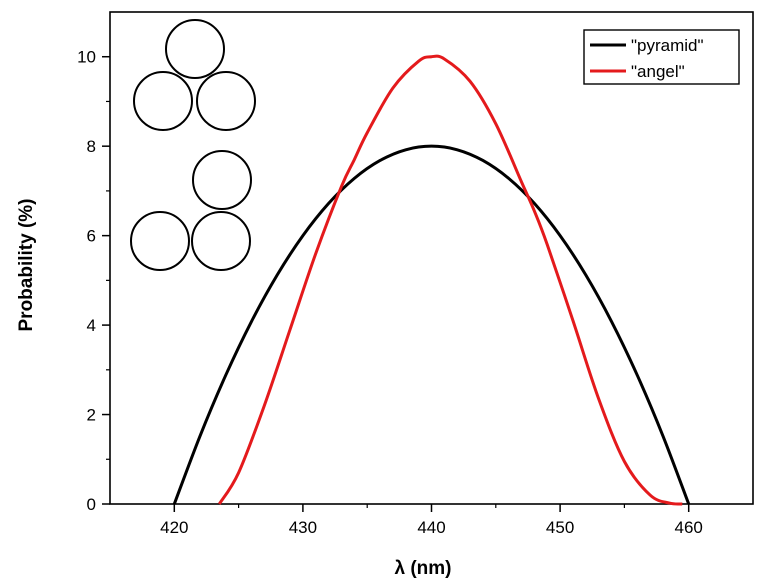 This screenshot has width=766, height=580. What do you see at coordinates (560, 527) in the screenshot?
I see `x-tick-label: 450` at bounding box center [560, 527].